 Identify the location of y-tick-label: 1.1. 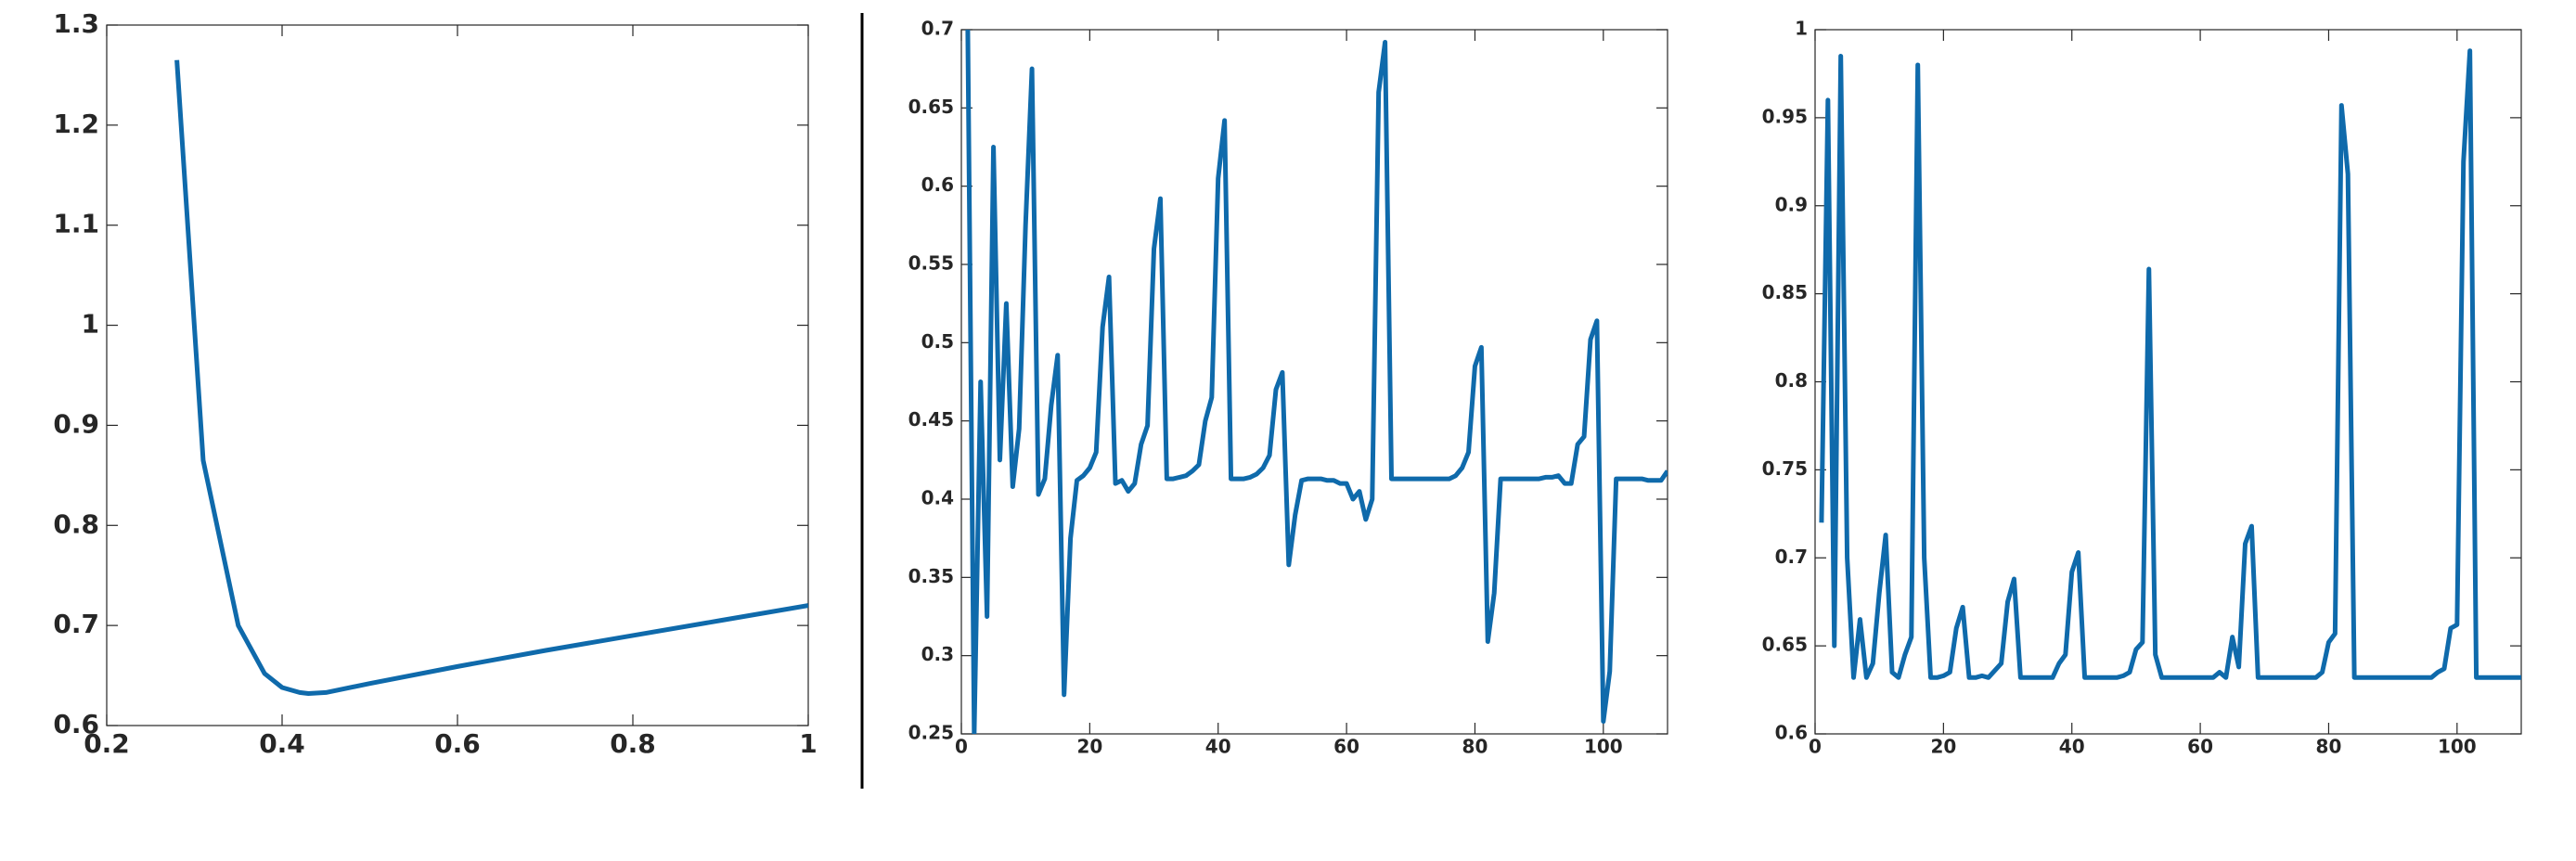
(76, 224).